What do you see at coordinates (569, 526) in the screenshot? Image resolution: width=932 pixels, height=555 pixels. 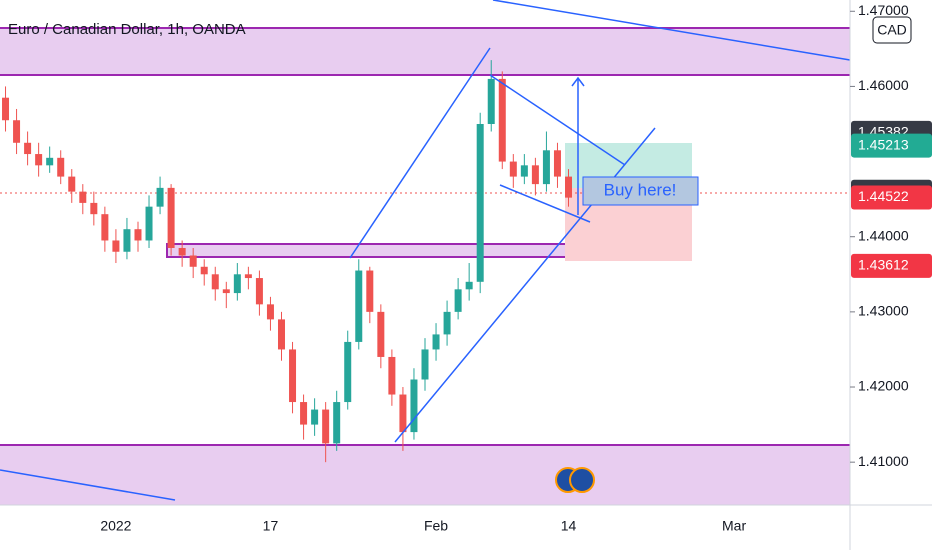 I see `x-tick-label: 14` at bounding box center [569, 526].